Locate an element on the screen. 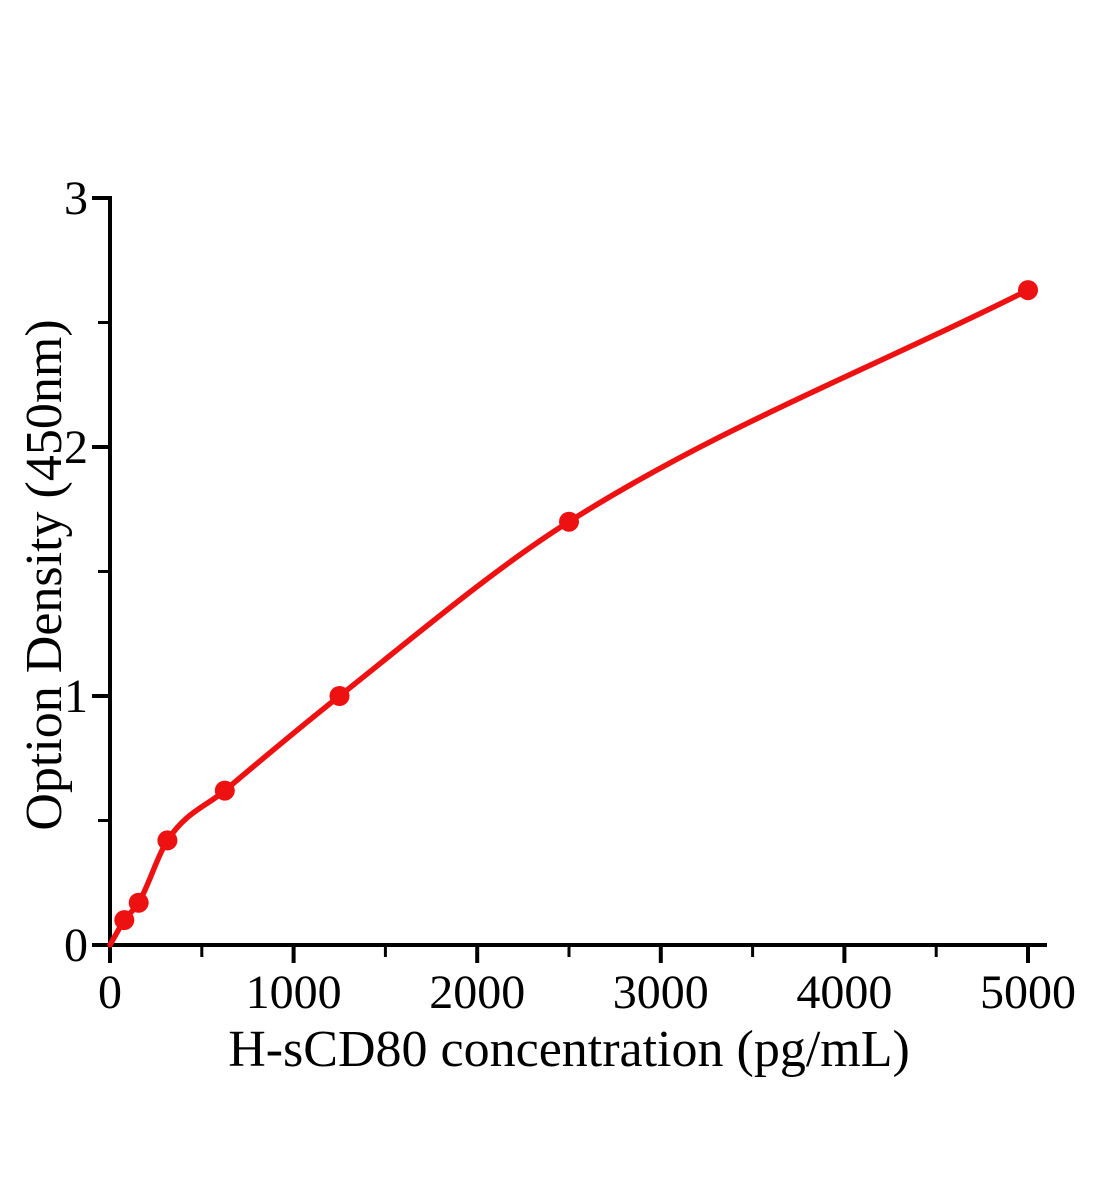  y-tick-label: 2 is located at coordinates (76, 447).